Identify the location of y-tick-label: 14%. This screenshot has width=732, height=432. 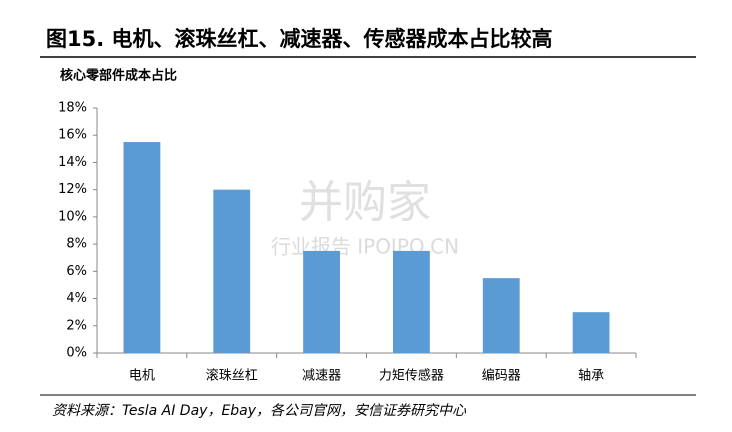
(72, 162).